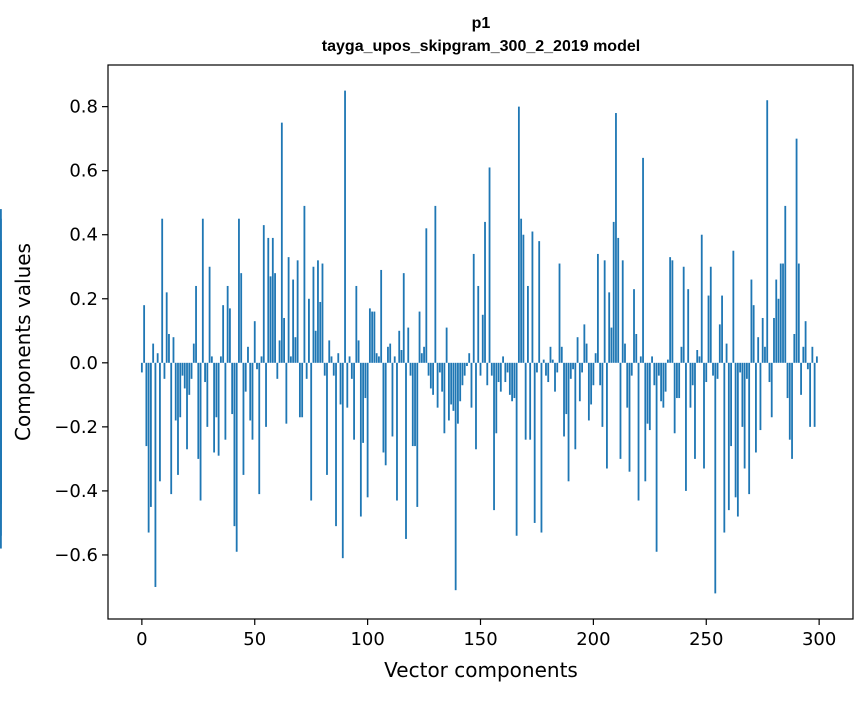 This screenshot has height=701, width=867. I want to click on x-tick-label: 300, so click(819, 639).